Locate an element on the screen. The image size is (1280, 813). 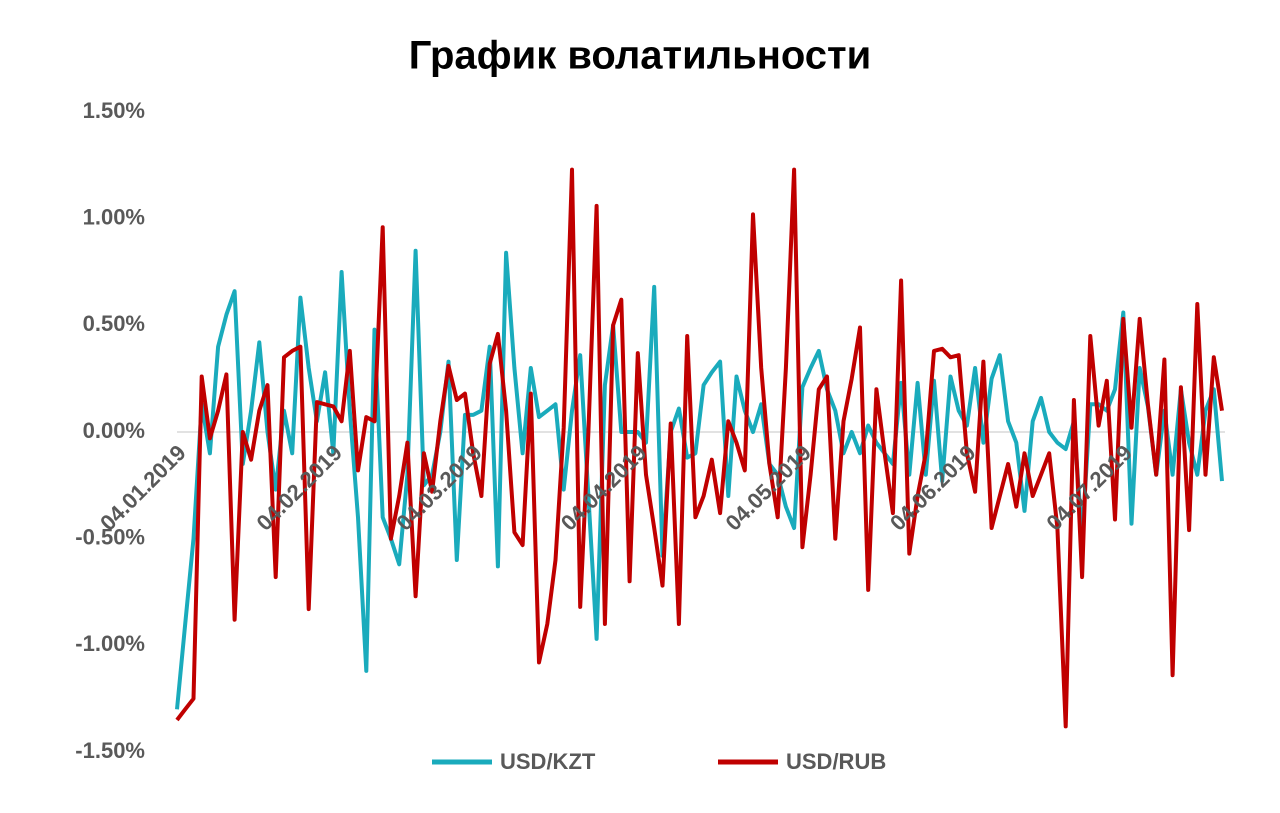
y-tick-label: 0.00% is located at coordinates (114, 430).